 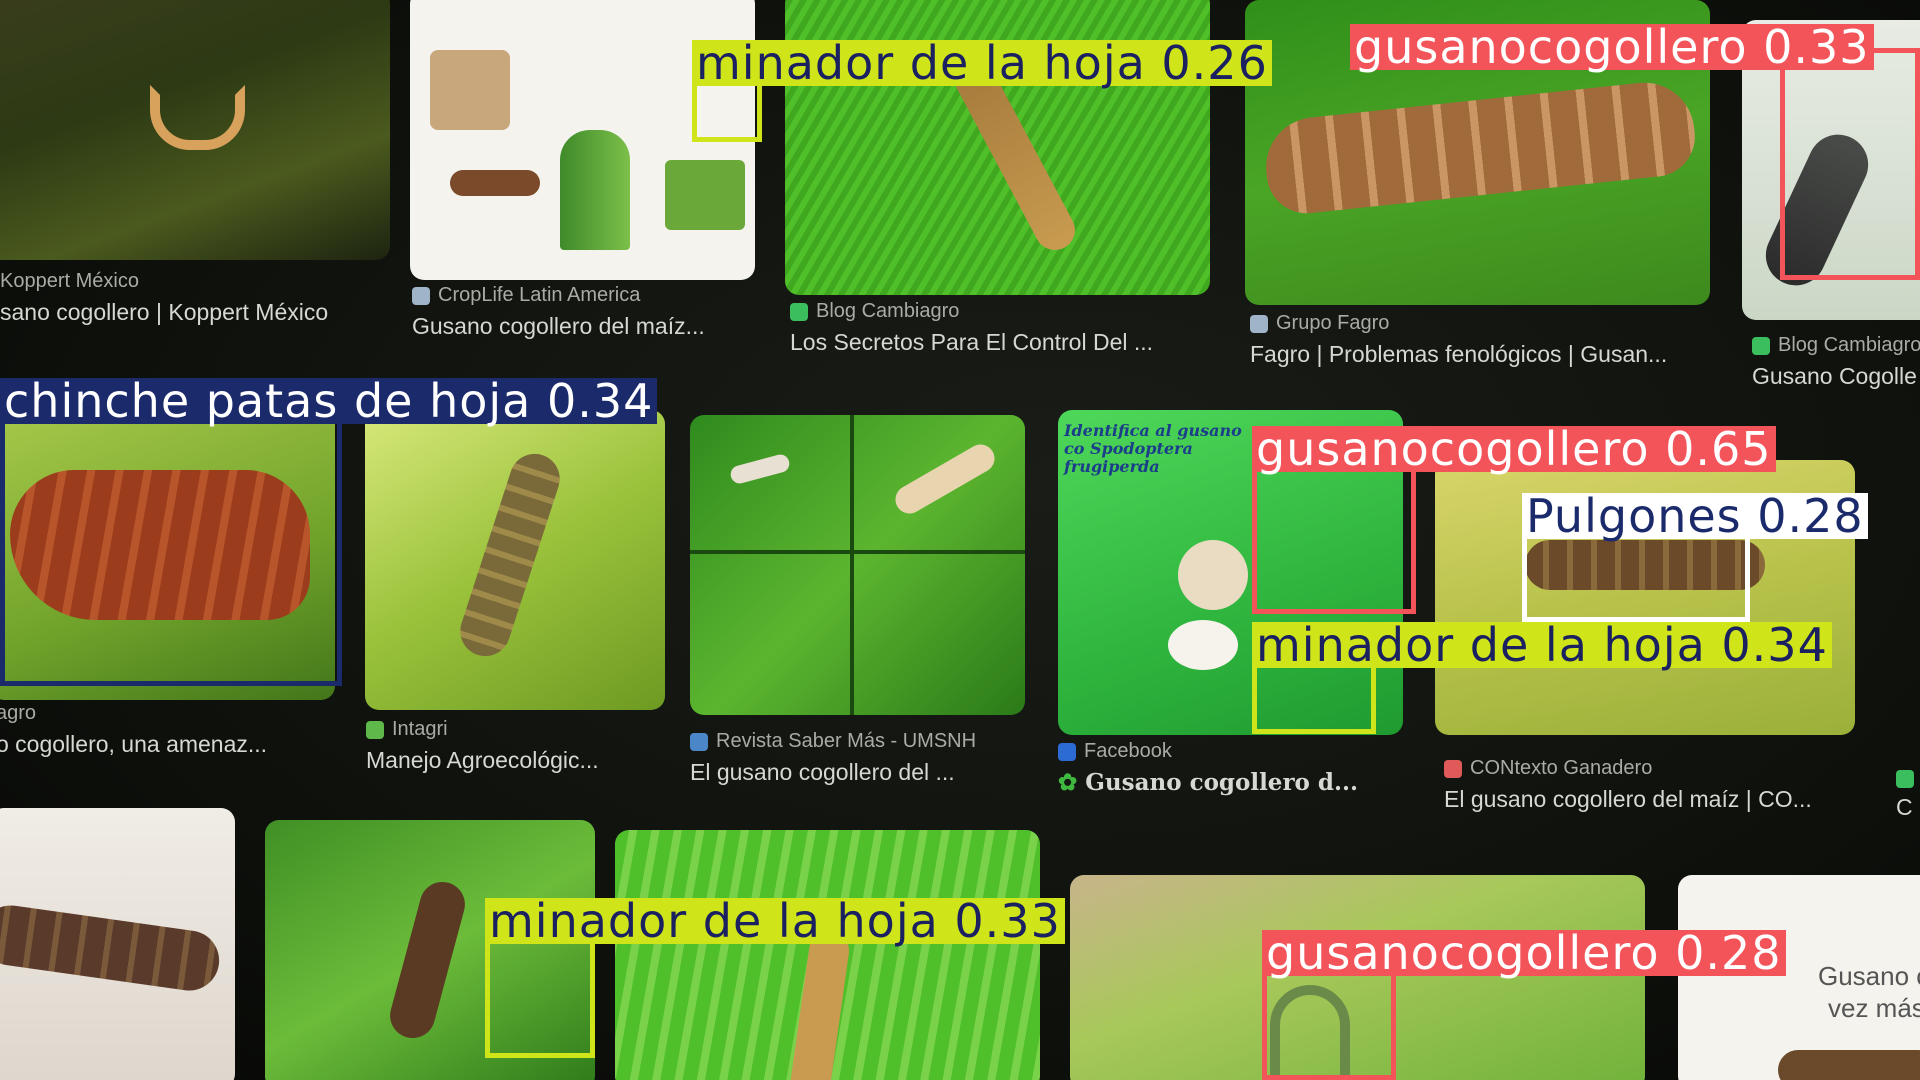 What do you see at coordinates (482, 729) in the screenshot?
I see `caption-source: Intagri` at bounding box center [482, 729].